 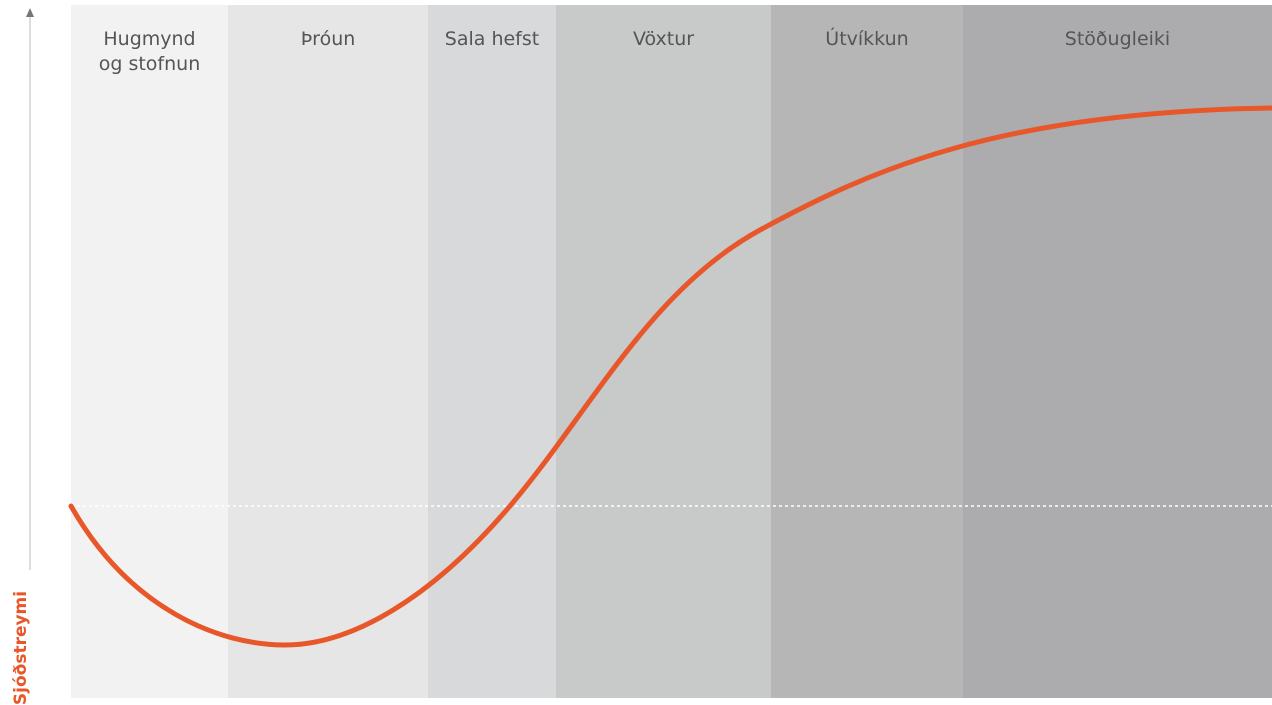 I want to click on stage-label: Stöðugleiki, so click(x=1117, y=39).